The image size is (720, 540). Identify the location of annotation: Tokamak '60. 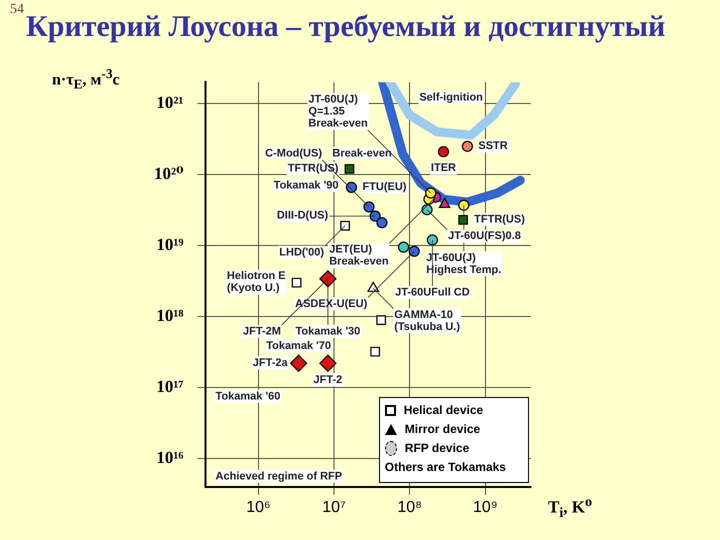
(248, 396).